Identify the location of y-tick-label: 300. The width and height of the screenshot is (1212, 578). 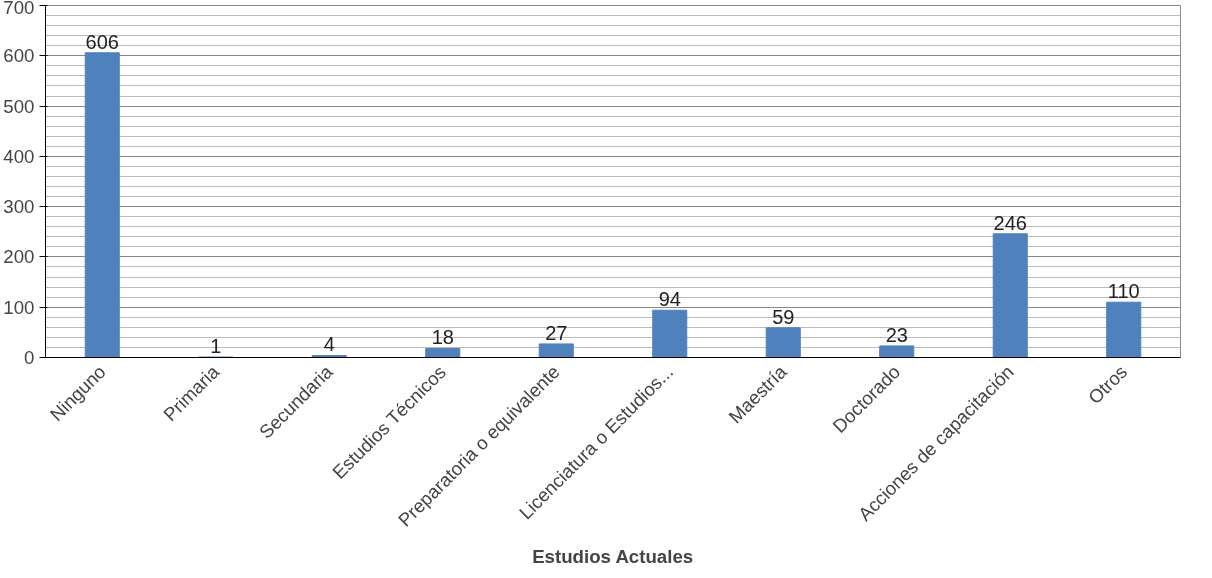
(19, 207).